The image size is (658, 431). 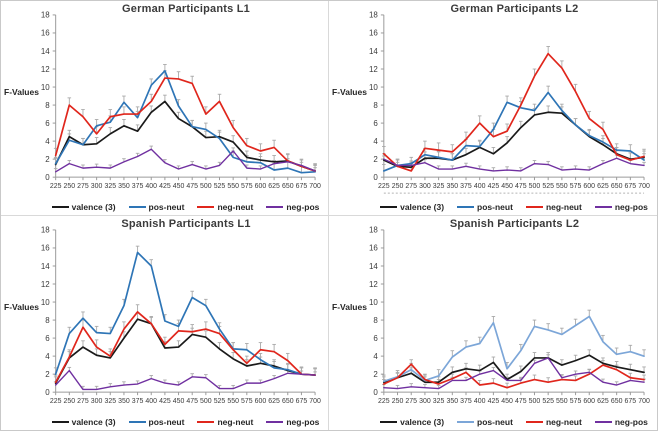 What do you see at coordinates (494, 401) in the screenshot?
I see `x-tick-label: 425` at bounding box center [494, 401].